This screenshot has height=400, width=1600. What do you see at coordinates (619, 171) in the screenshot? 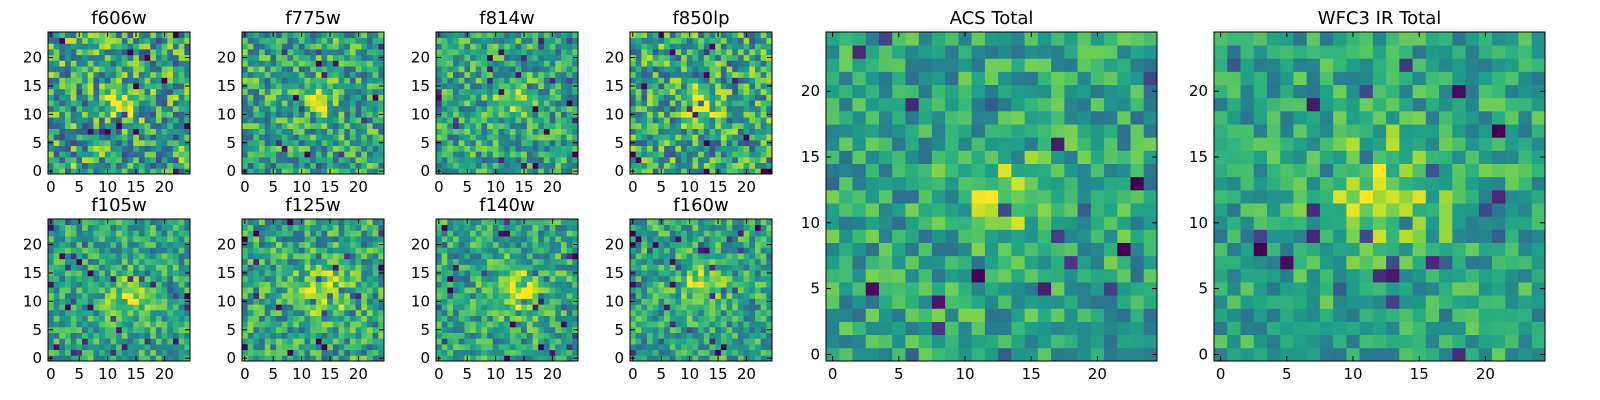
I see `y-tick-label: 0` at bounding box center [619, 171].